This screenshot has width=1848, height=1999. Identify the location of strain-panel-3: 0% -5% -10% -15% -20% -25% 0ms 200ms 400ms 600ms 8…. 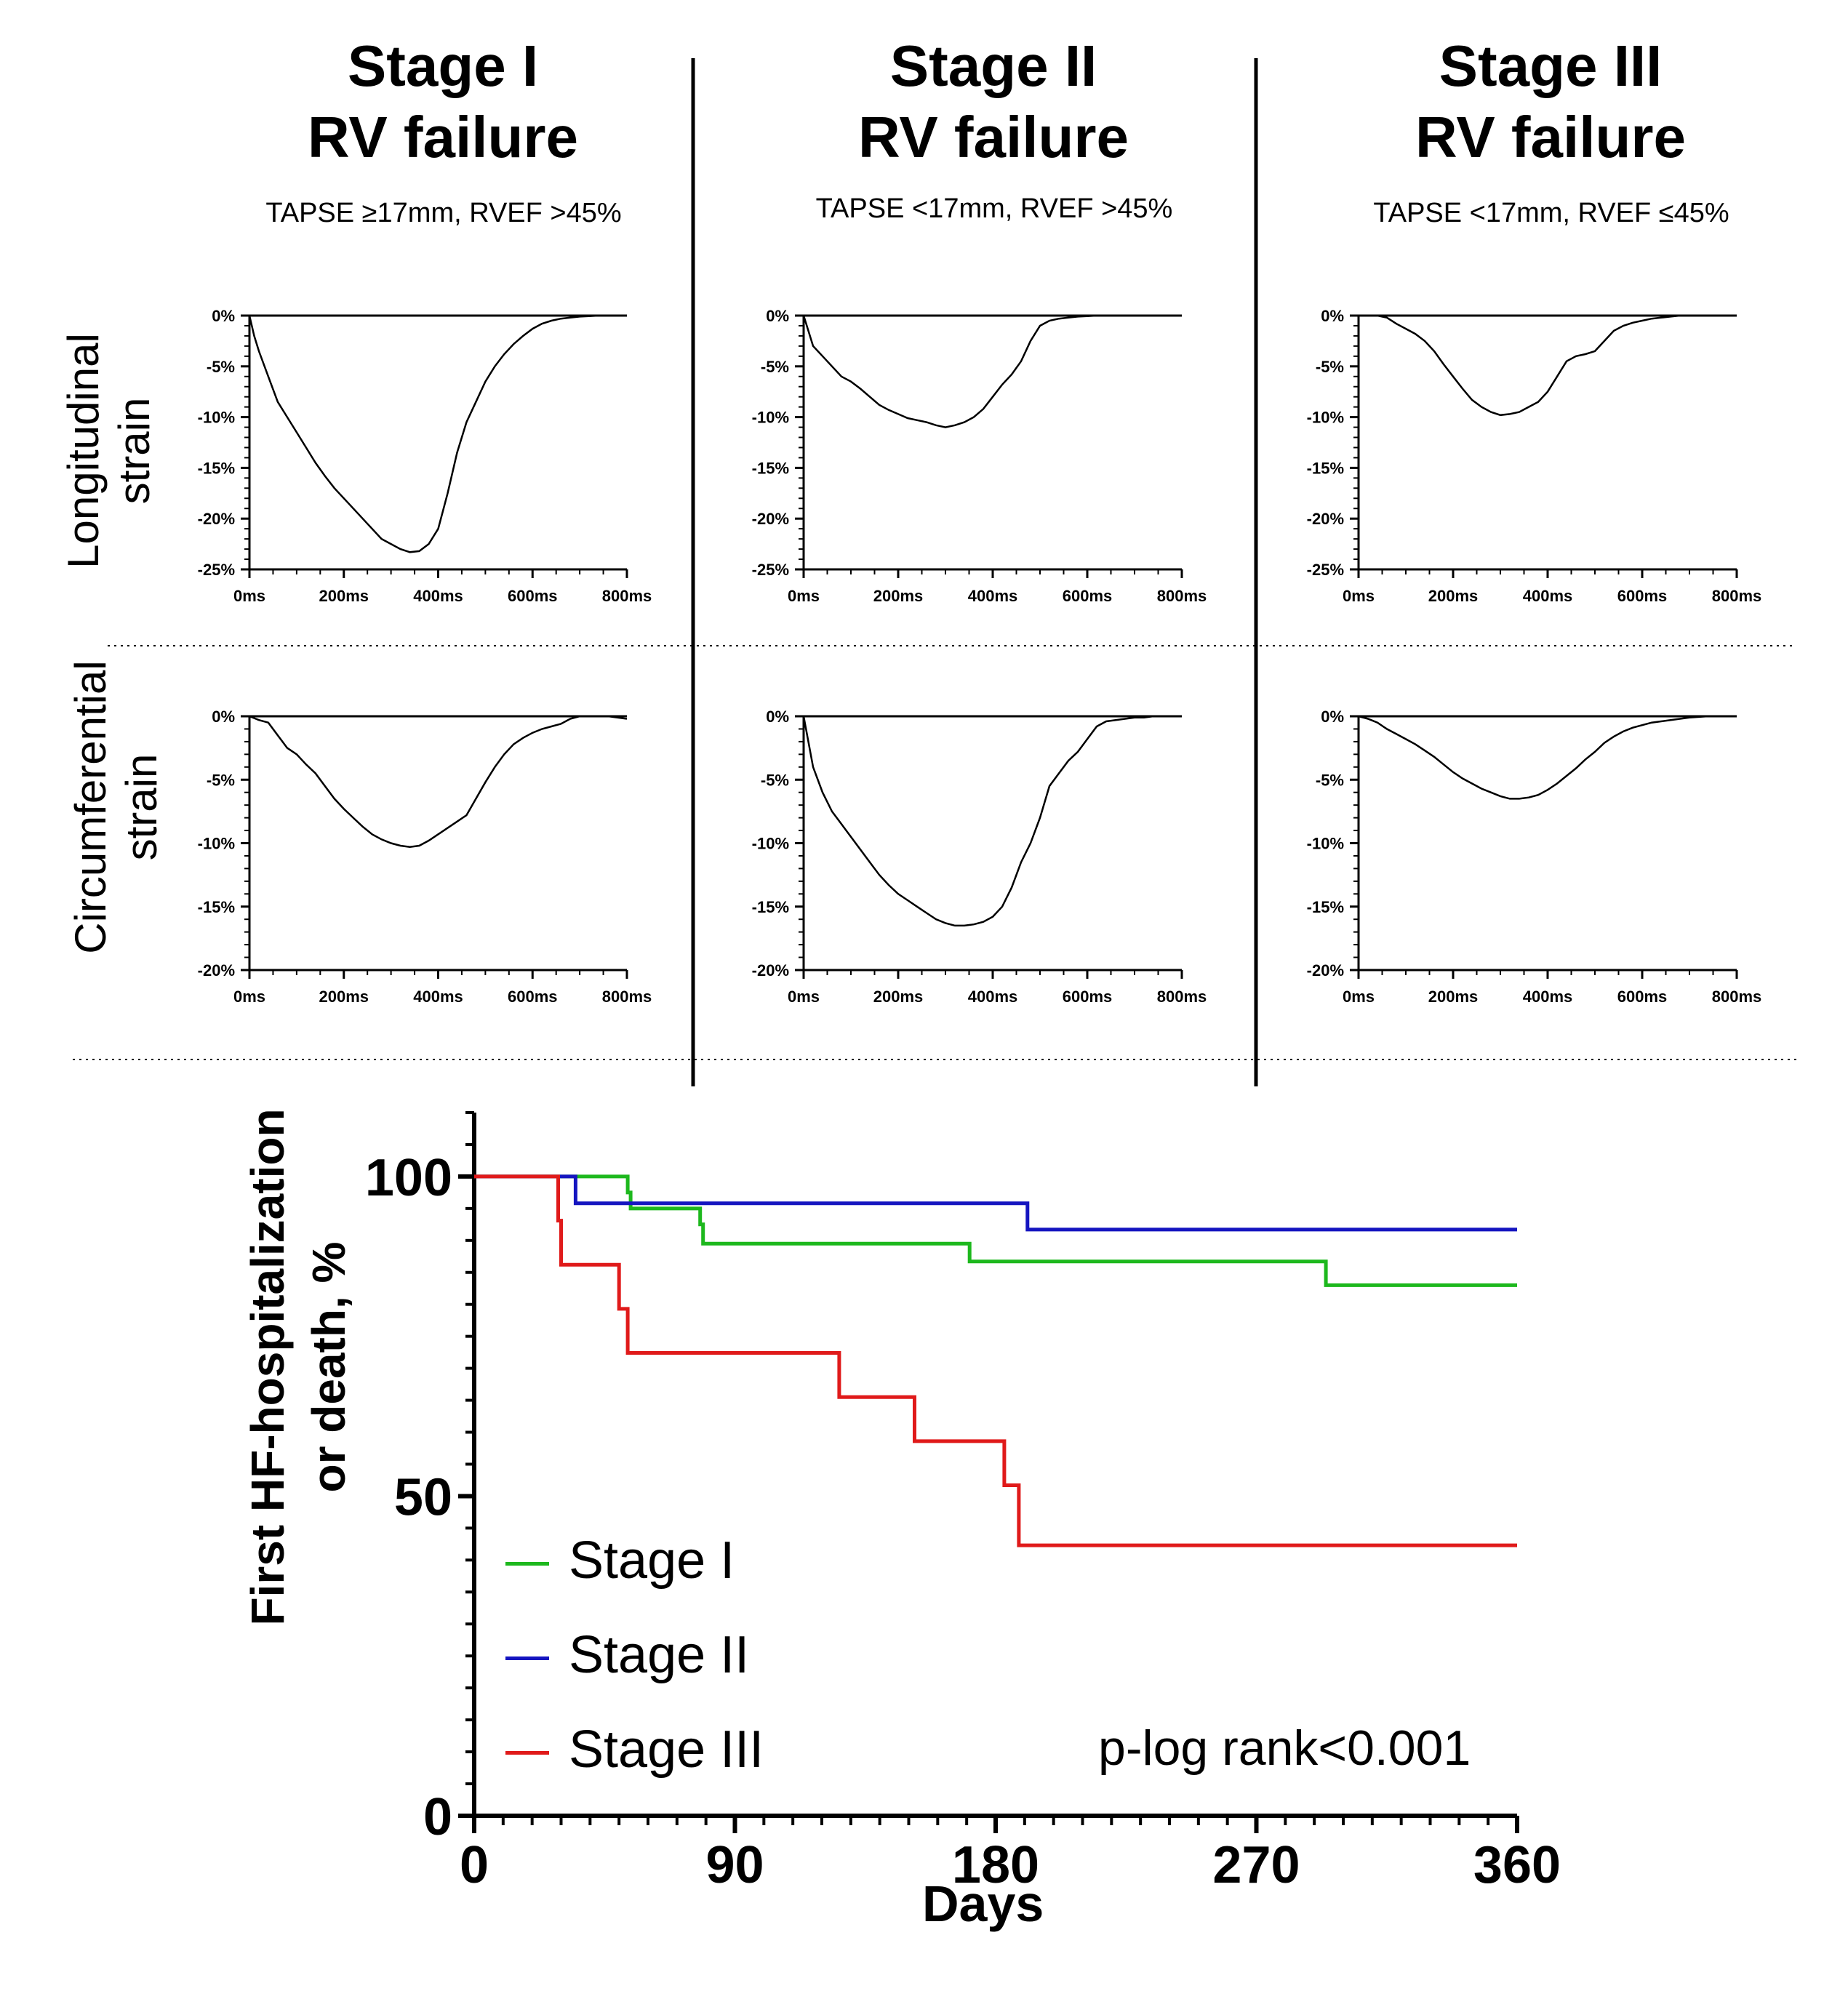
(1534, 456).